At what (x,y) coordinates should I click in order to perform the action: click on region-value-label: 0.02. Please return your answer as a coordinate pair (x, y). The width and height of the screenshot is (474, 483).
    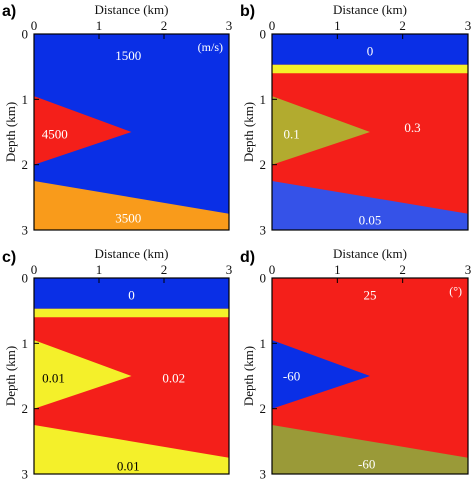
    Looking at the image, I should click on (173, 377).